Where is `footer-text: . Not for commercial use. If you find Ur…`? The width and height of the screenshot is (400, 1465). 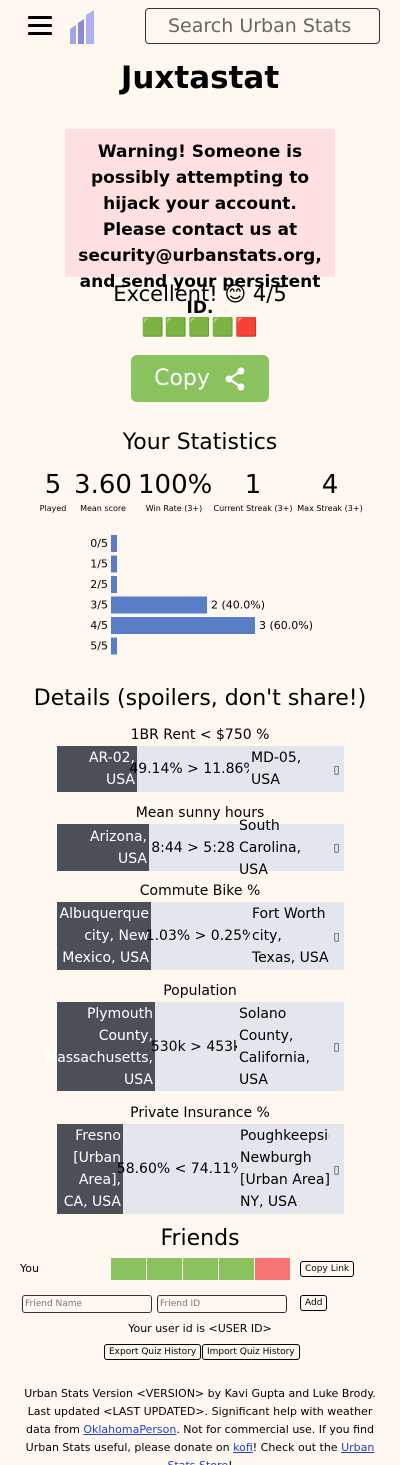
footer-text: . Not for commercial use. If you find Ur… is located at coordinates (200, 1438).